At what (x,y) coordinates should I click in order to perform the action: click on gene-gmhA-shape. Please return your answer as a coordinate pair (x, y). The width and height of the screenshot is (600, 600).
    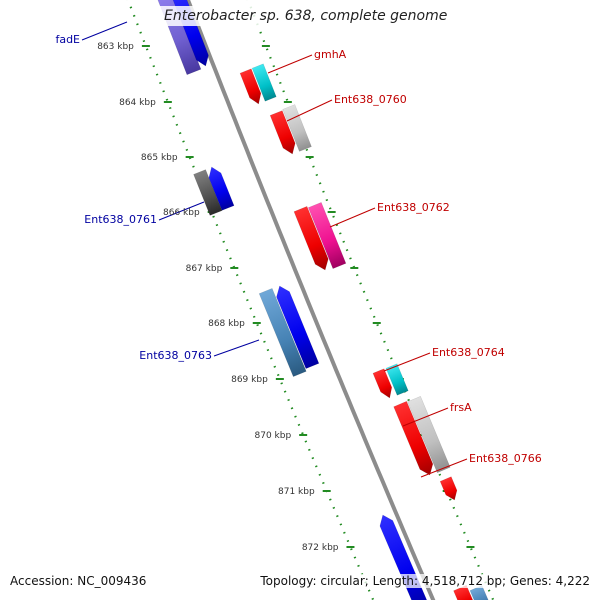
    Looking at the image, I should click on (250, 86).